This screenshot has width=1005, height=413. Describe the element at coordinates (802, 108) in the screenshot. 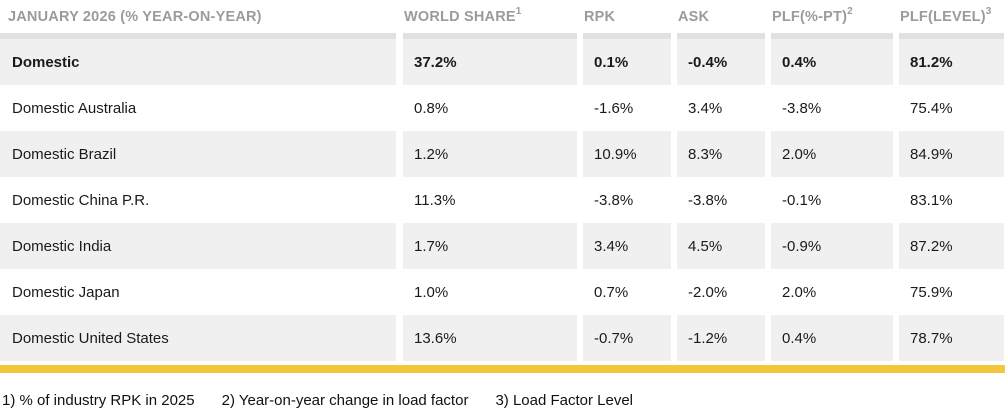

I see `plf-pt-cell: -3.8%` at that location.